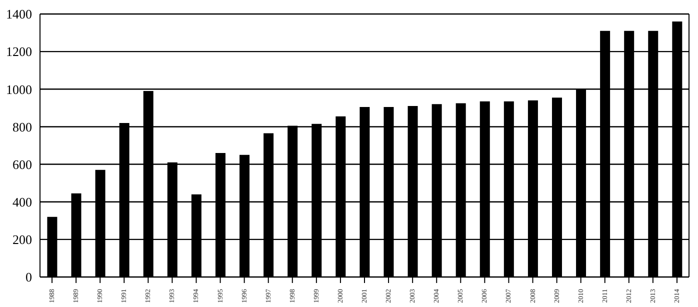  What do you see at coordinates (19, 52) in the screenshot?
I see `y-tick-label: 1200` at bounding box center [19, 52].